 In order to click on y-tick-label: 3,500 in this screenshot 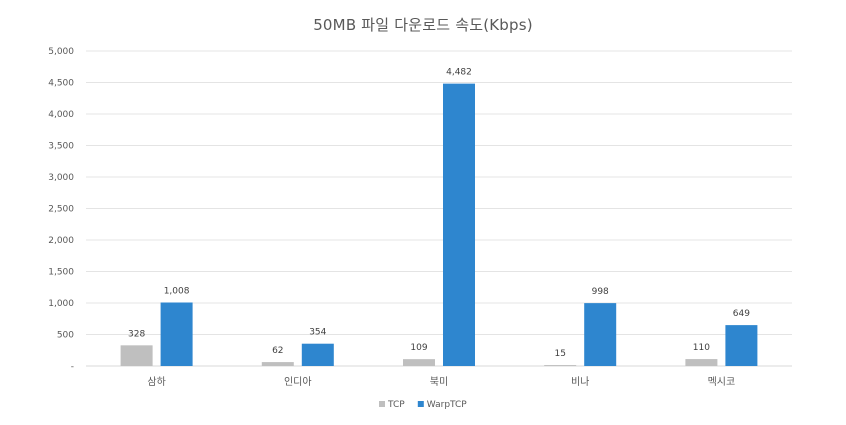, I will do `click(61, 147)`.